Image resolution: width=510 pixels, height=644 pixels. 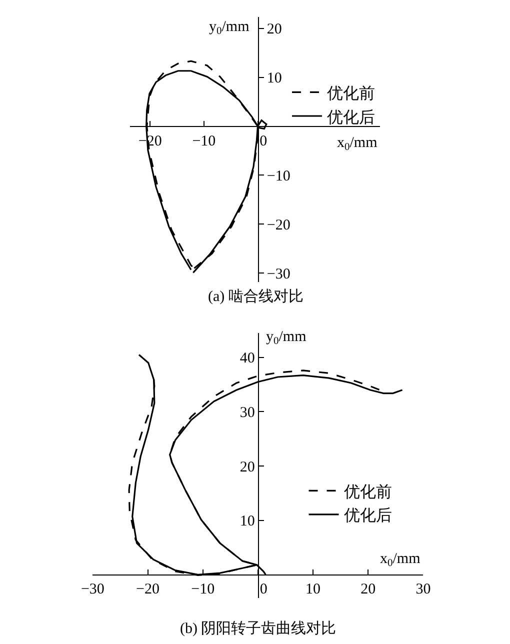 What do you see at coordinates (148, 590) in the screenshot?
I see `x-tick-label: −20` at bounding box center [148, 590].